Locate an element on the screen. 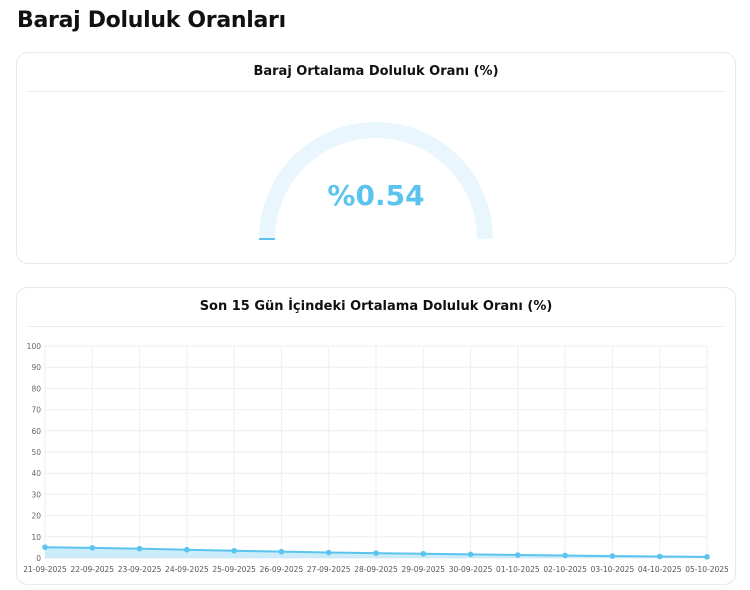  x-tick-label: 24-09-2025 is located at coordinates (187, 569).